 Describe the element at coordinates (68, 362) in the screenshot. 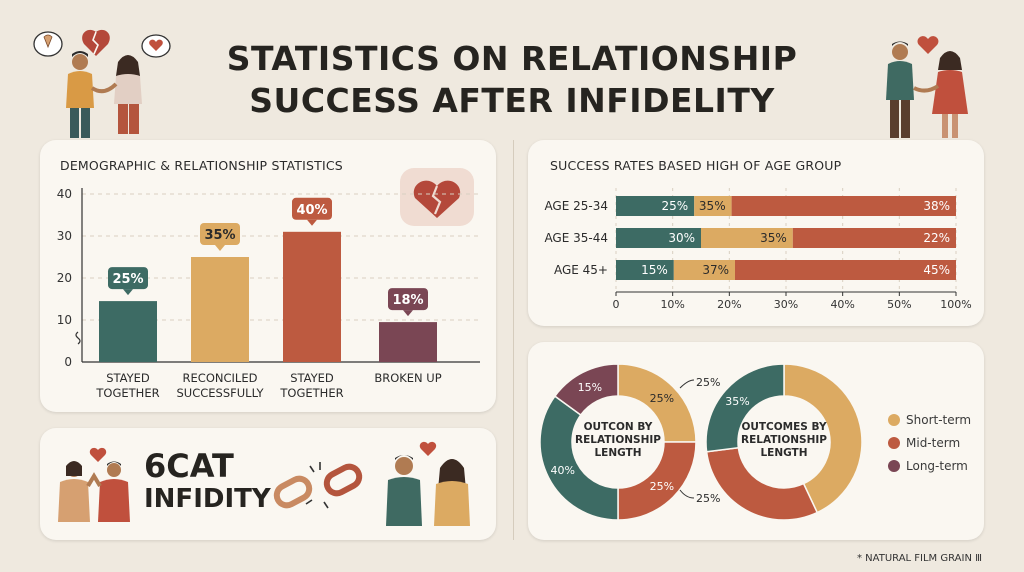

I see `y-tick-label: 0` at that location.